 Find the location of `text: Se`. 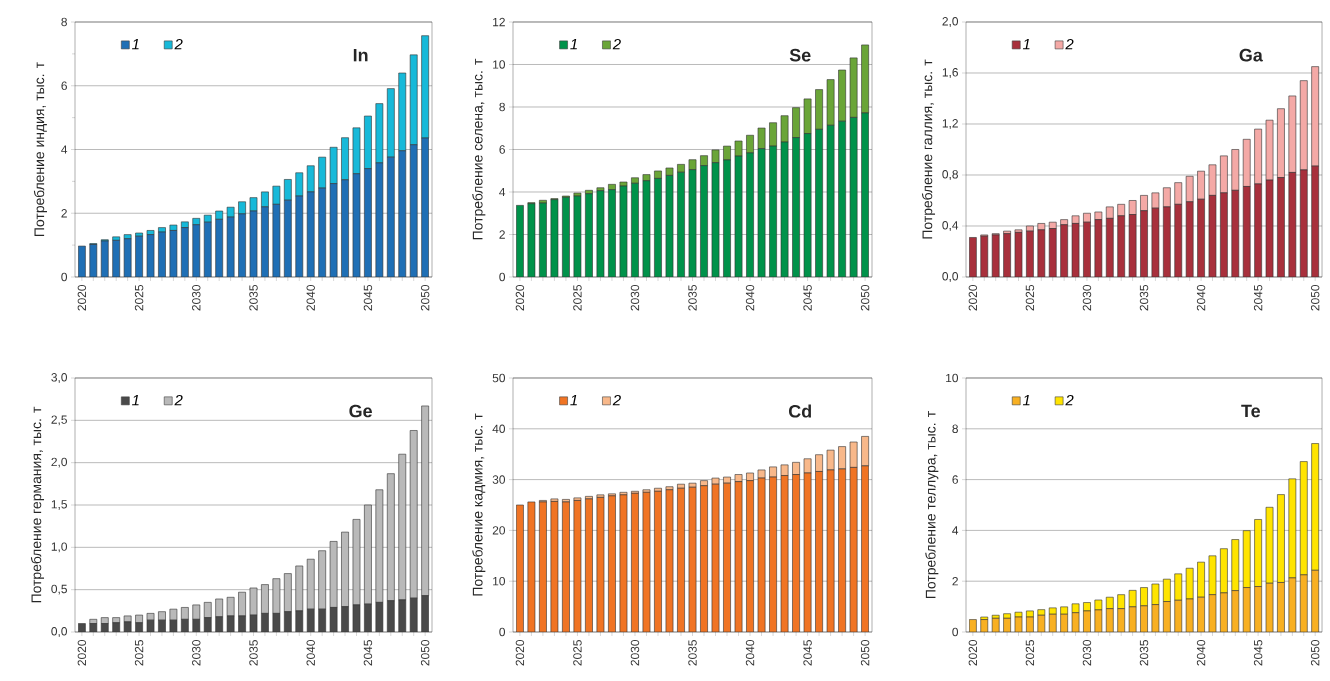

text: Se is located at coordinates (800, 55).